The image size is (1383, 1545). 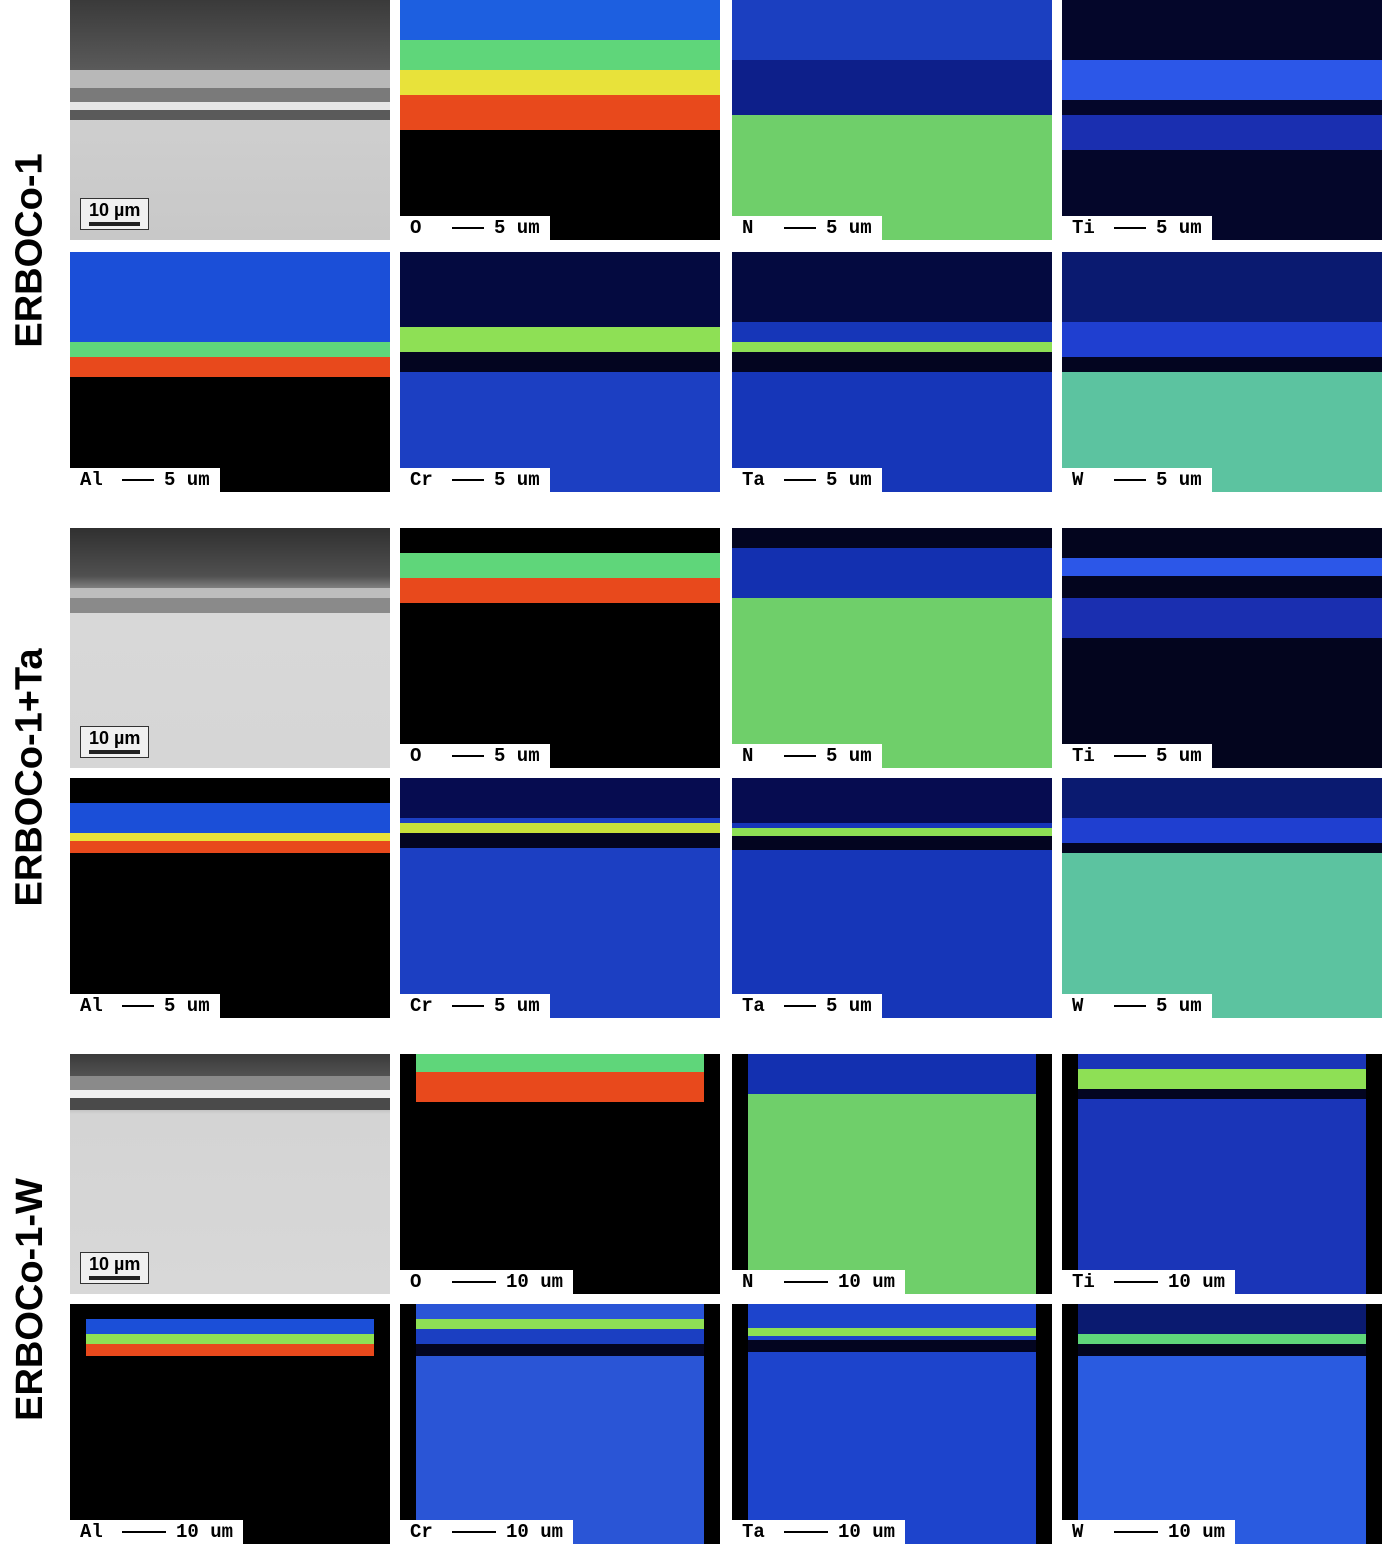 What do you see at coordinates (1222, 1174) in the screenshot?
I see `eds-map-ti: Ti 10 um` at bounding box center [1222, 1174].